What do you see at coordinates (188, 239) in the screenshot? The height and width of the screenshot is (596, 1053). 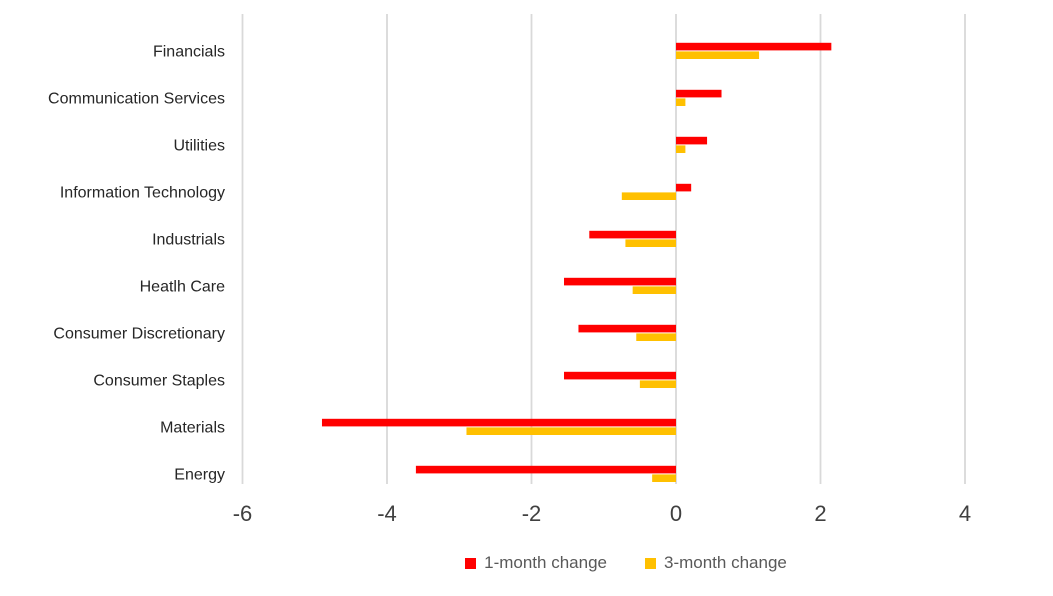 I see `category-label: Industrials` at bounding box center [188, 239].